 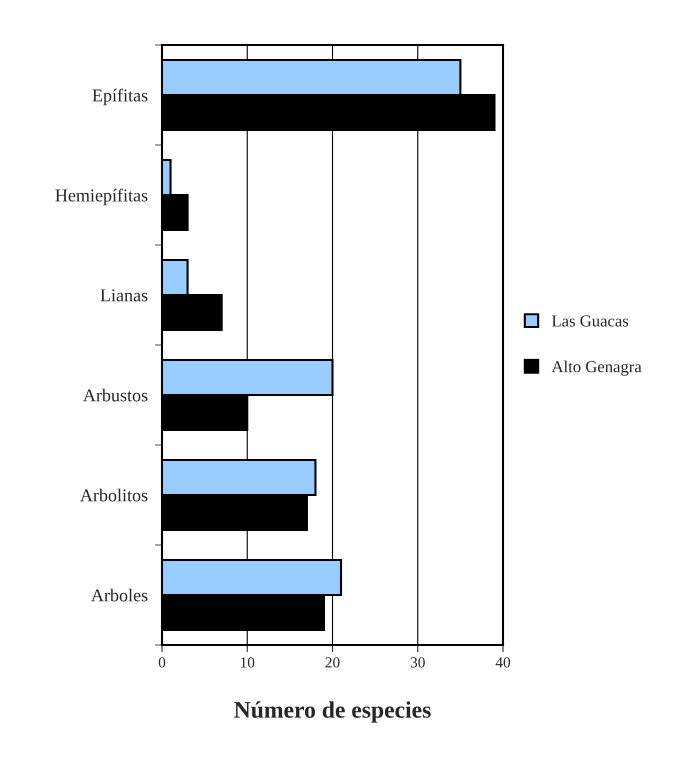 I want to click on x-tick-label: 0, so click(x=162, y=662).